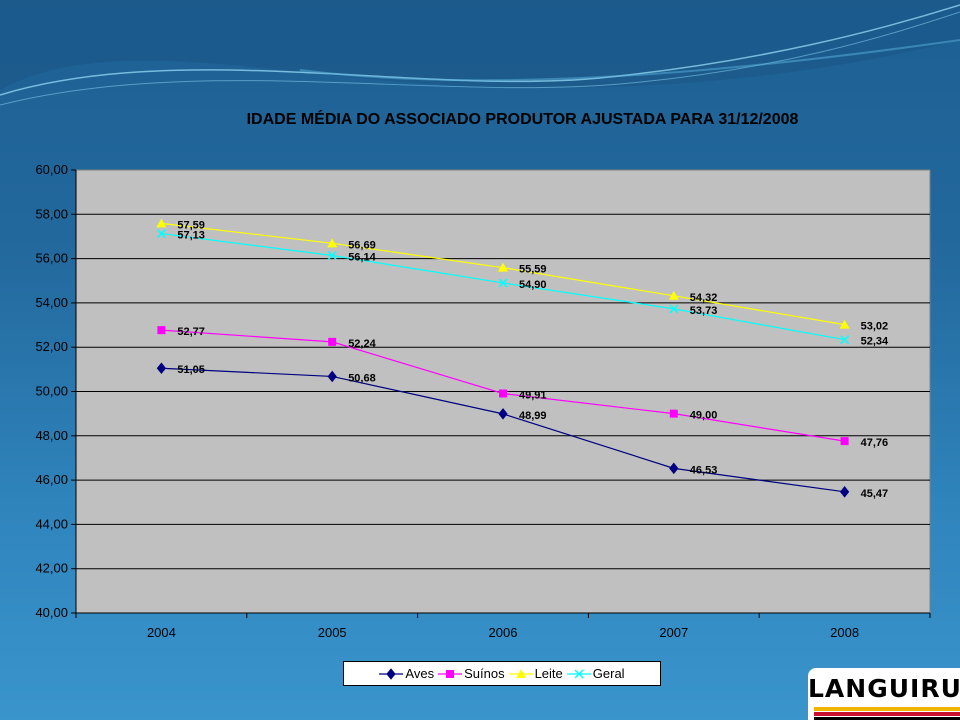 This screenshot has height=720, width=960. What do you see at coordinates (161, 632) in the screenshot?
I see `x-tick-label: 2004` at bounding box center [161, 632].